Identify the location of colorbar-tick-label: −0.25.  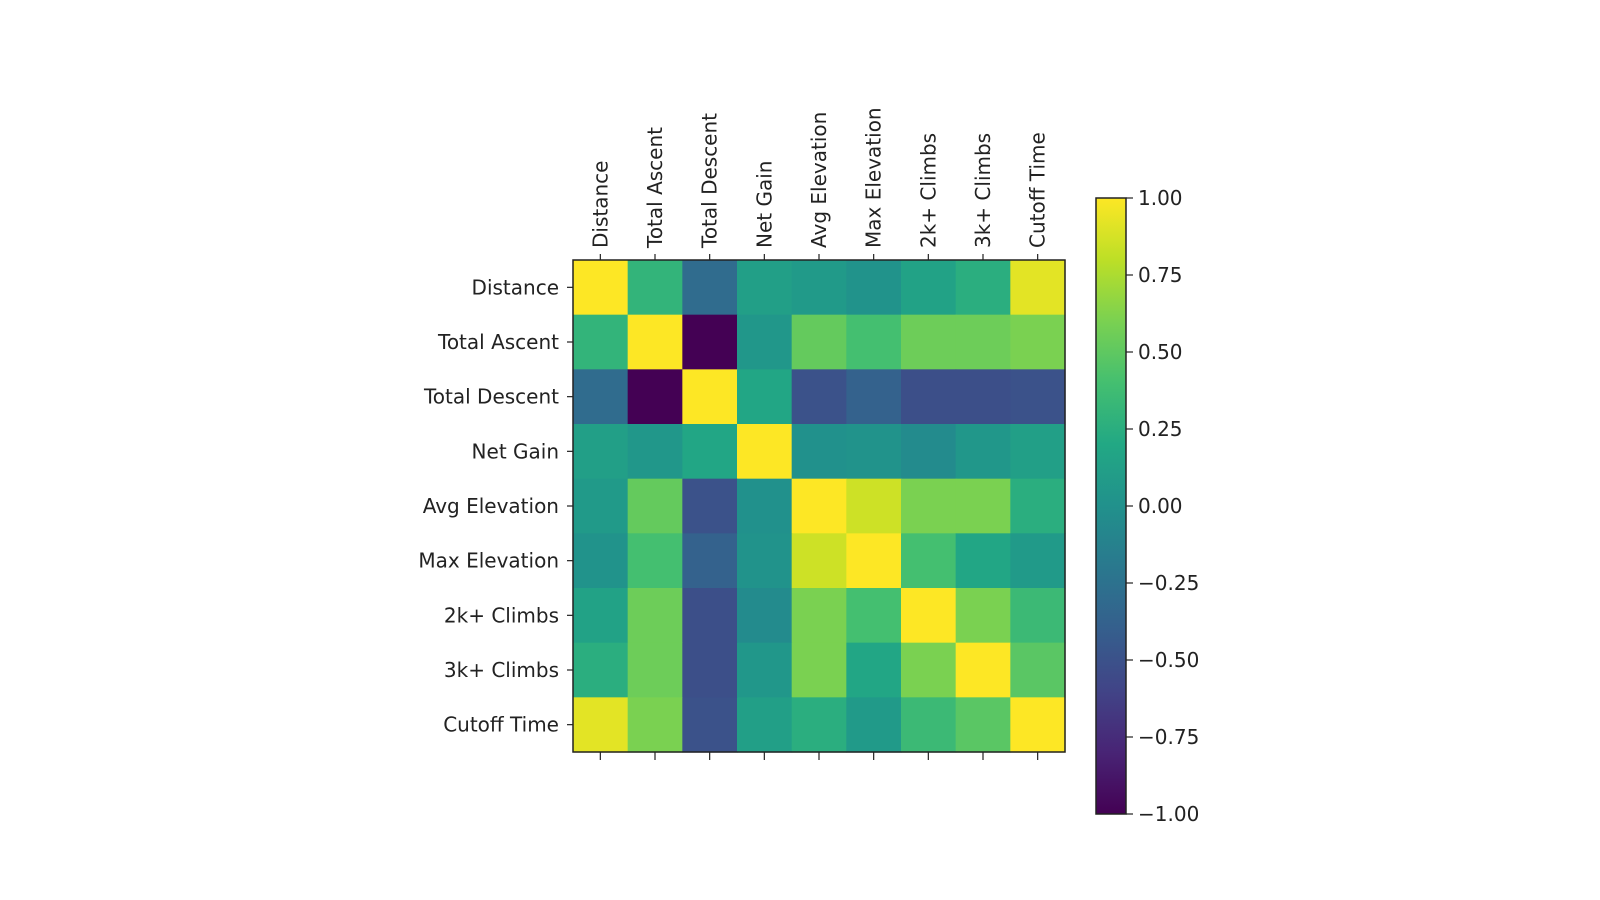
(1168, 583).